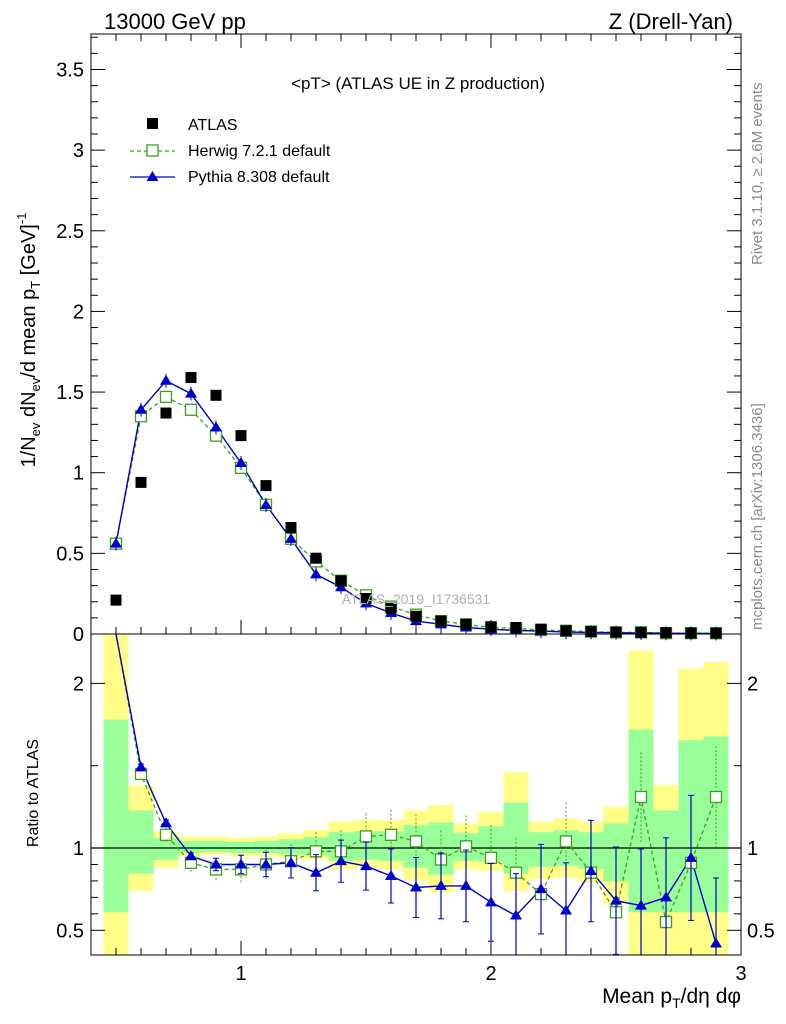  What do you see at coordinates (416, 599) in the screenshot?
I see `analysis-watermark: ATLAS_2019_I1736531` at bounding box center [416, 599].